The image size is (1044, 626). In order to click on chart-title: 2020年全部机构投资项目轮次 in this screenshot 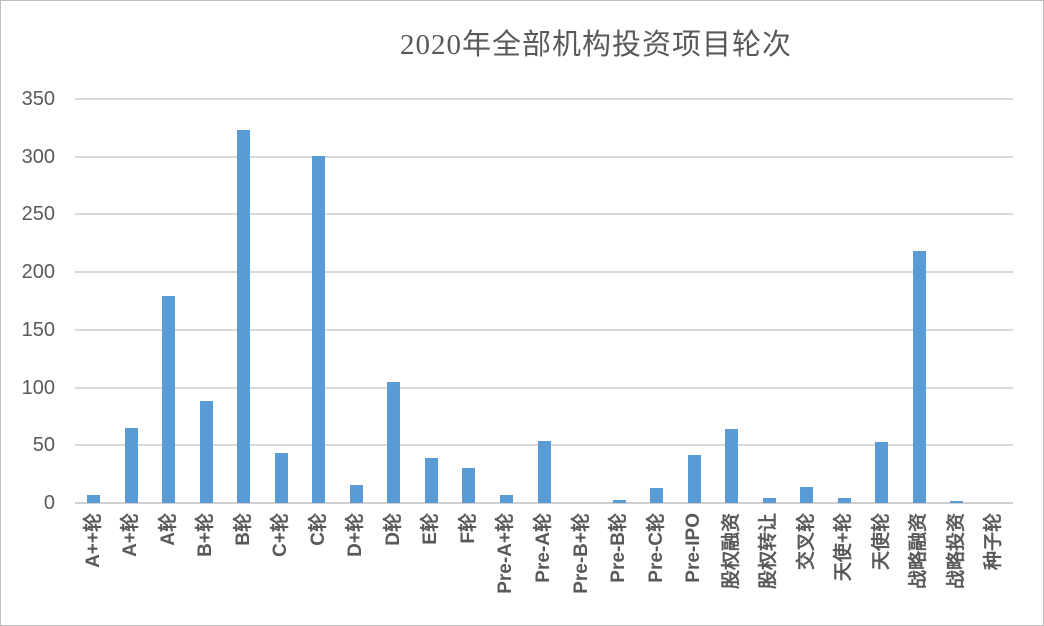, I will do `click(595, 45)`.